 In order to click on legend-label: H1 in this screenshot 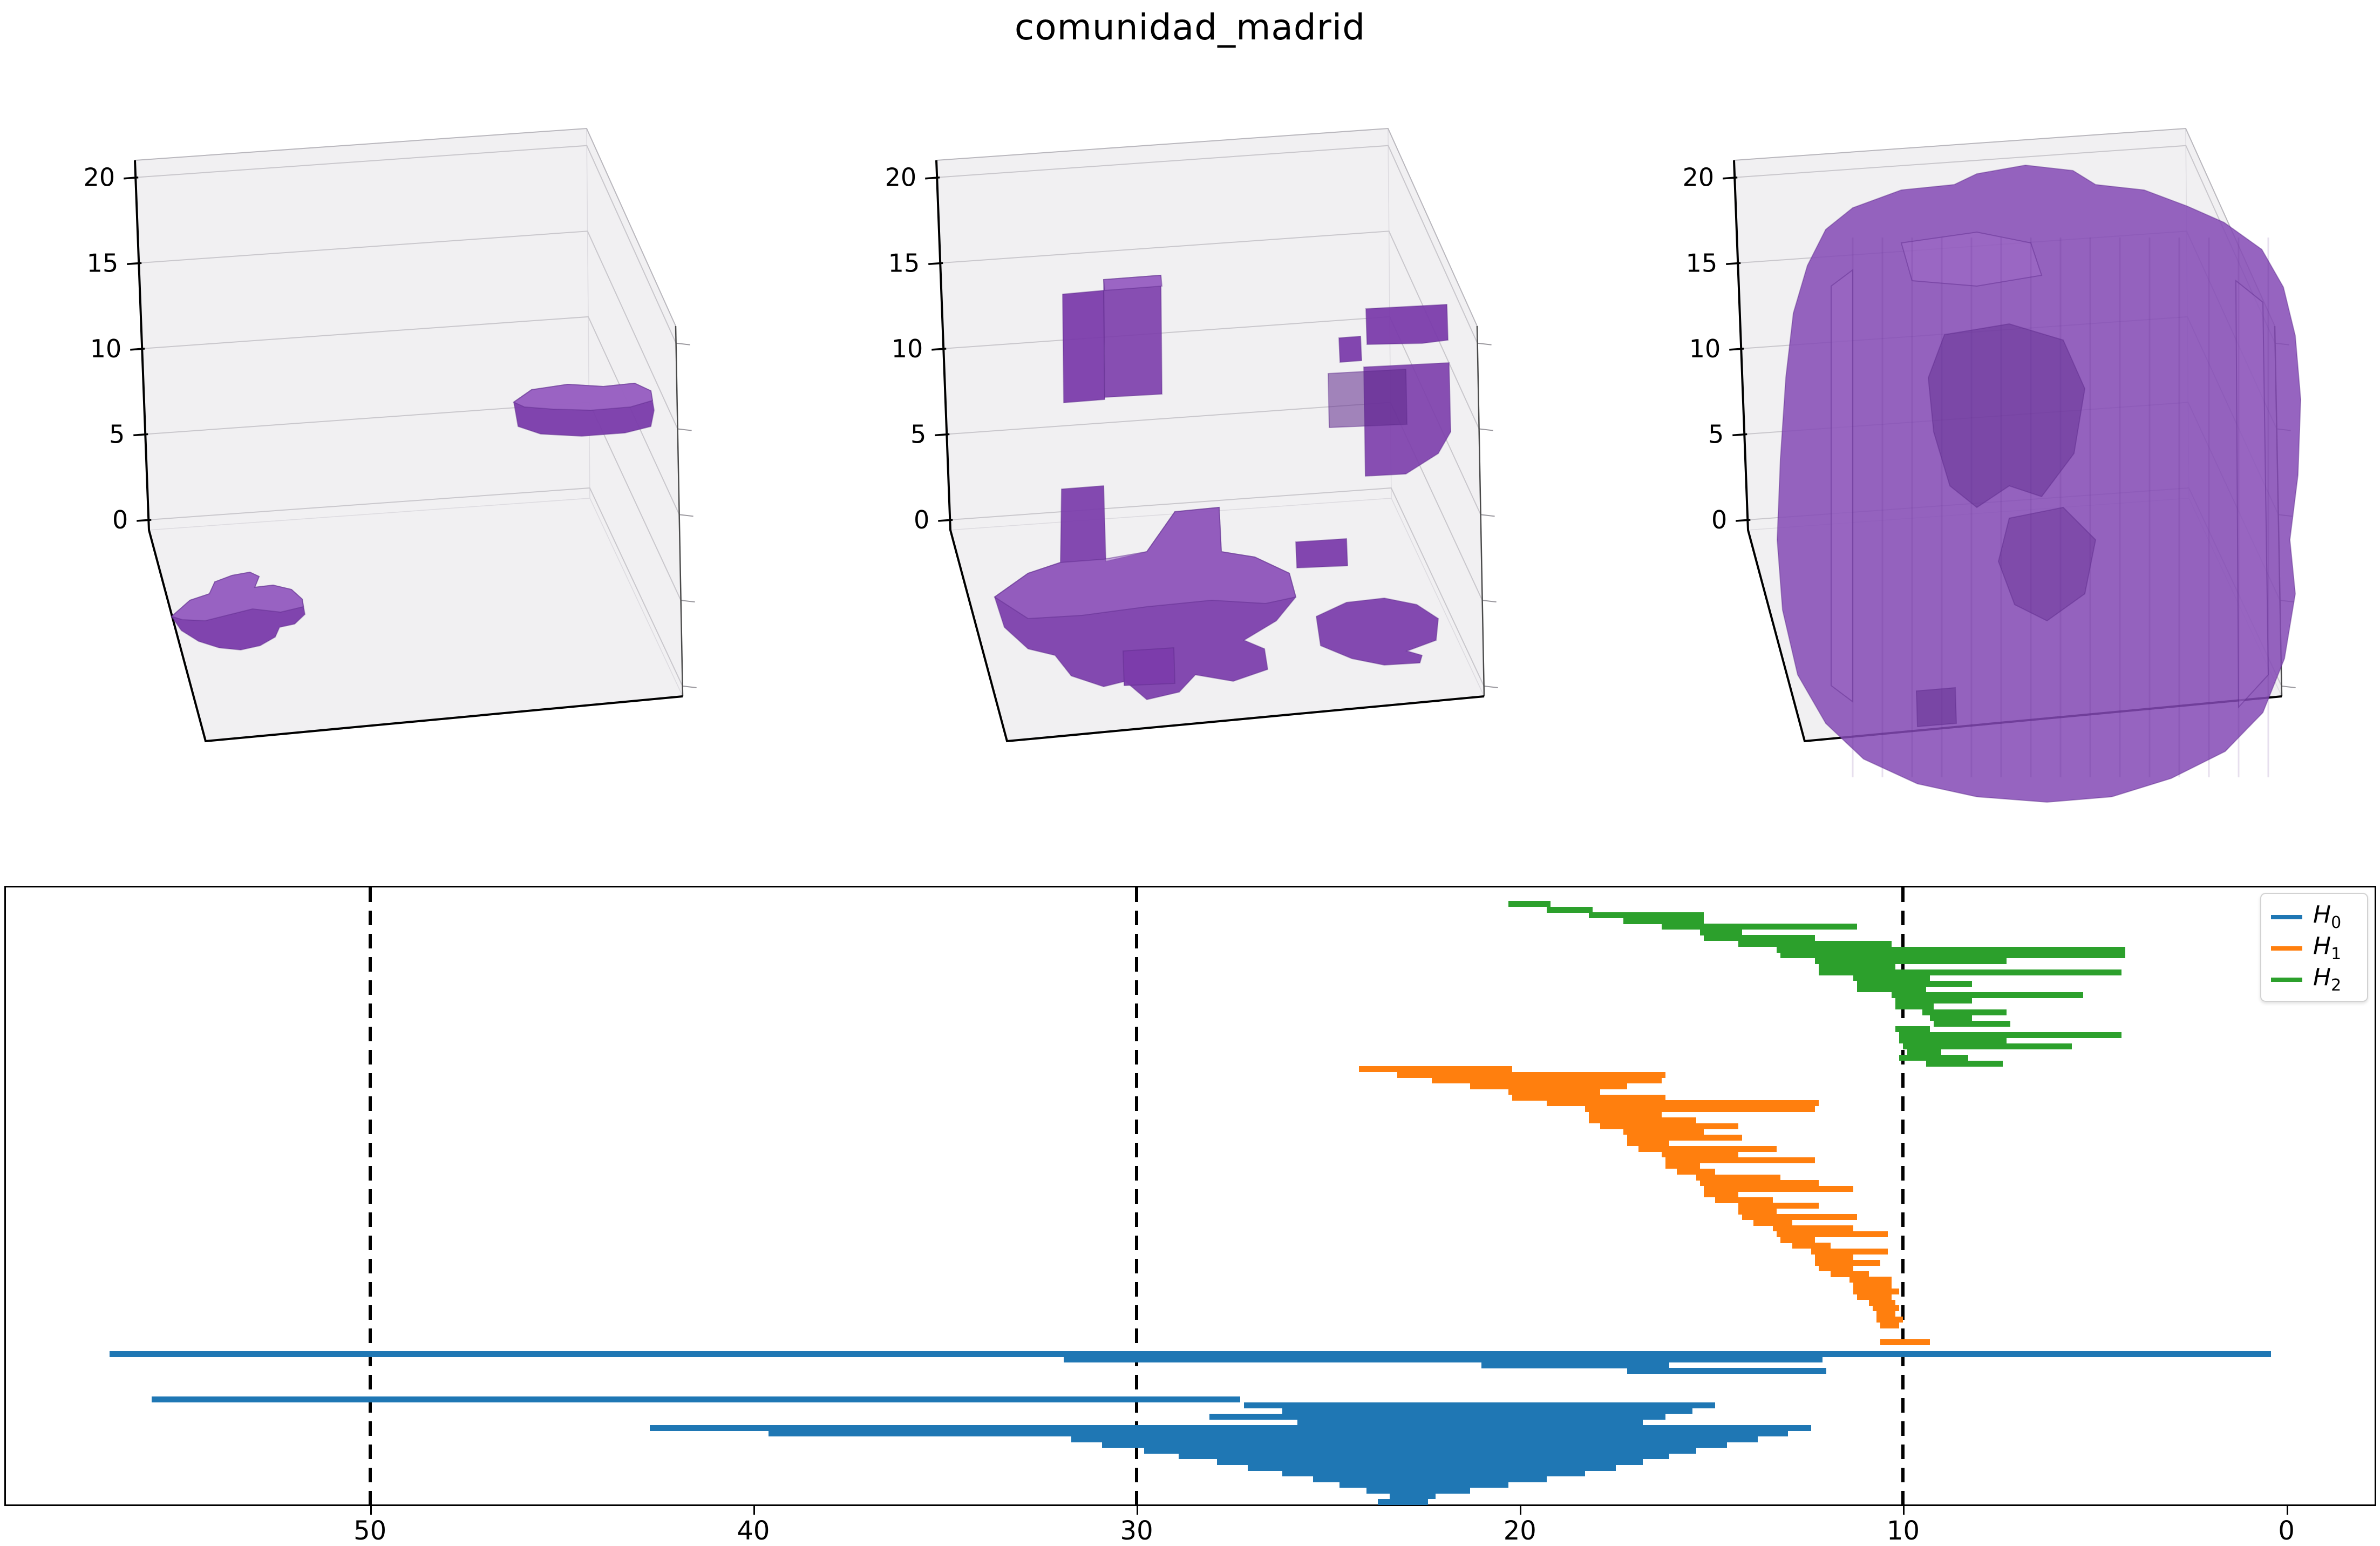, I will do `click(2327, 948)`.